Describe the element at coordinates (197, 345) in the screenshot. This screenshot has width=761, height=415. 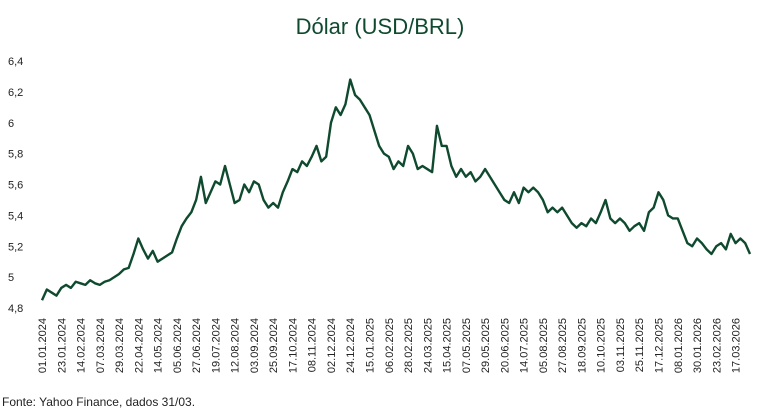
I see `x-tick-label: 27.06.2024` at that location.